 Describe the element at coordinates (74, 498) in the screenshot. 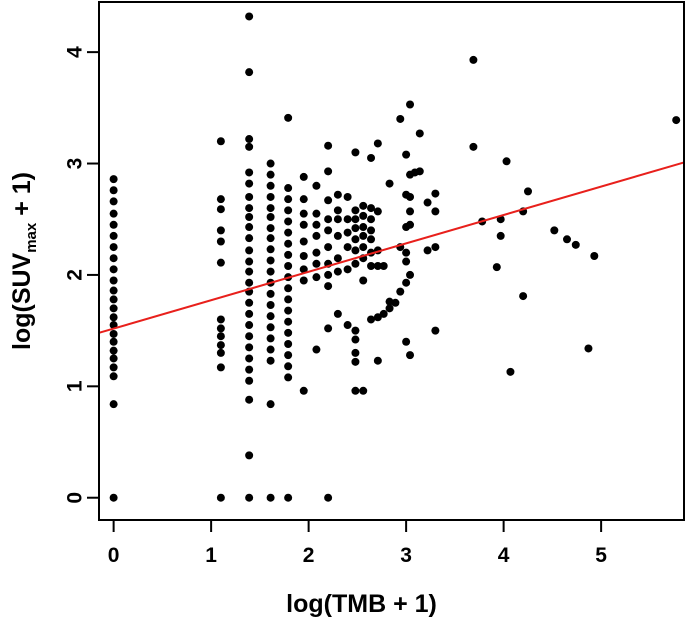

I see `y-tick-label: 0` at that location.